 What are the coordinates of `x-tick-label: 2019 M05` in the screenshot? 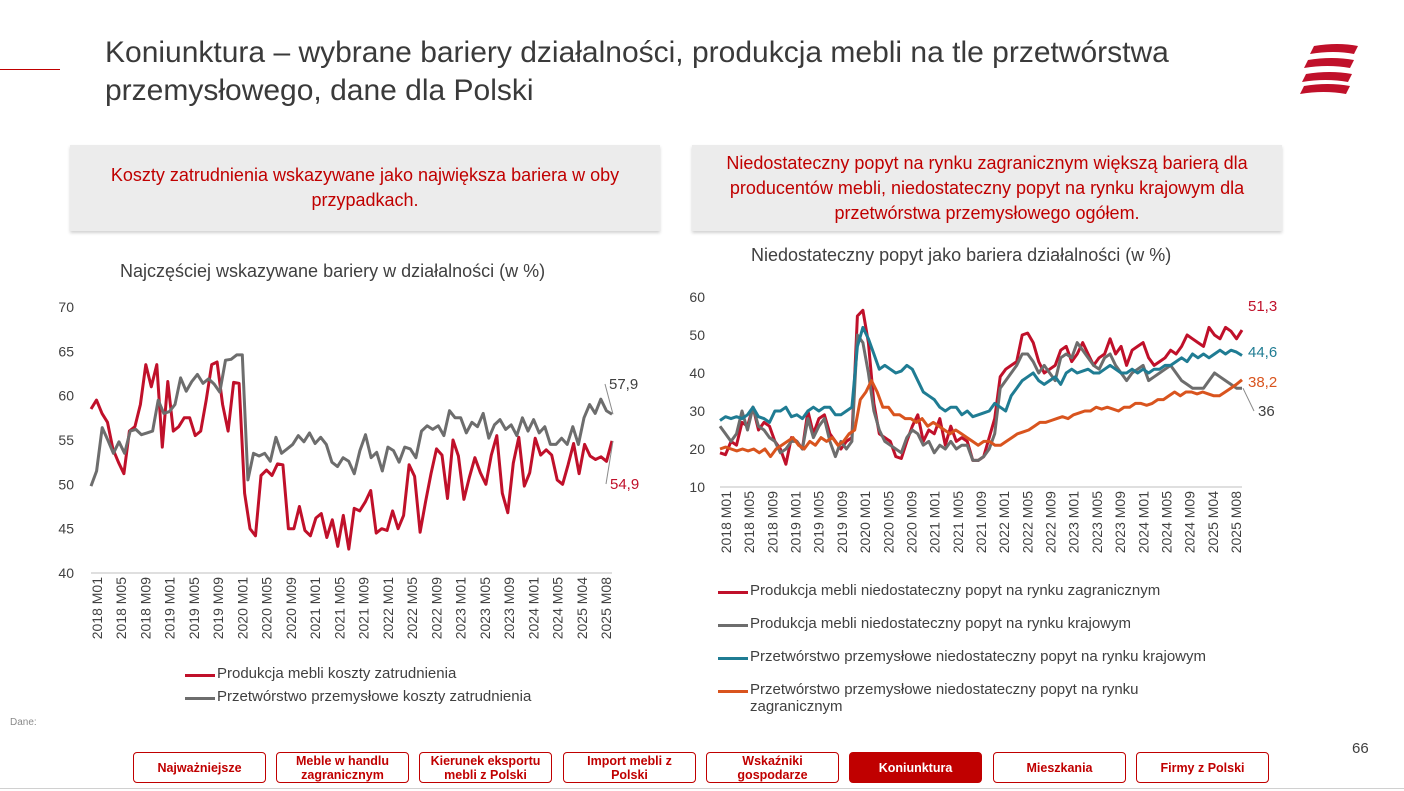 It's located at (819, 522).